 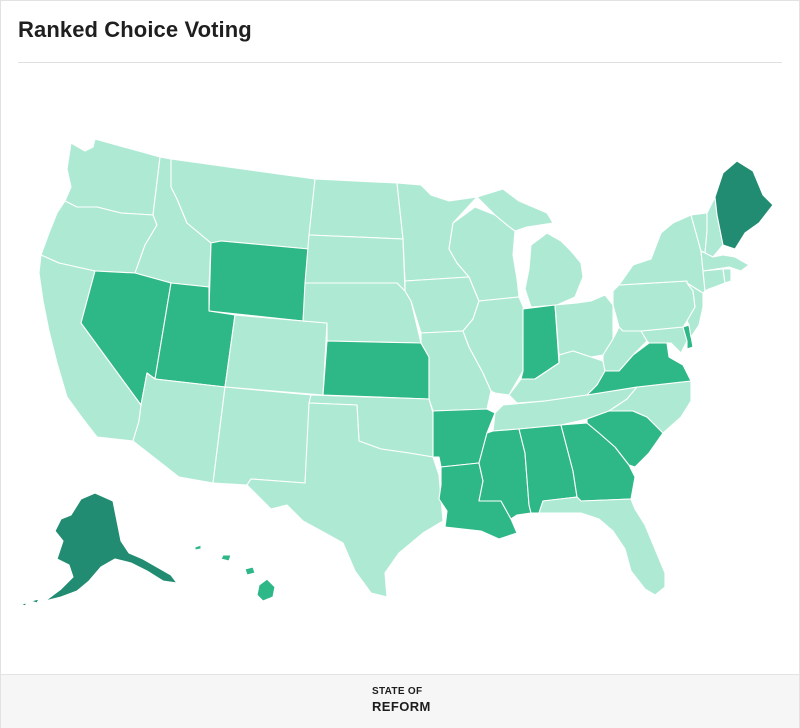 I want to click on state-wa, so click(x=112, y=177).